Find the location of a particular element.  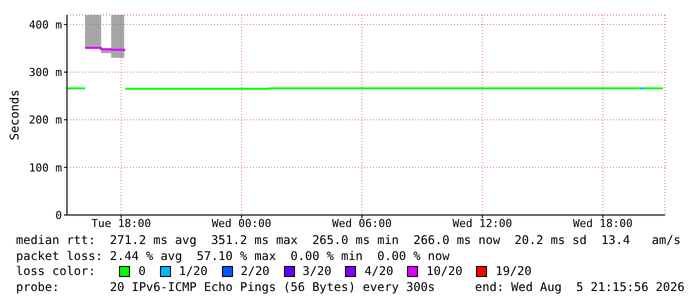

y-tick-label: 100 m is located at coordinates (45, 167).